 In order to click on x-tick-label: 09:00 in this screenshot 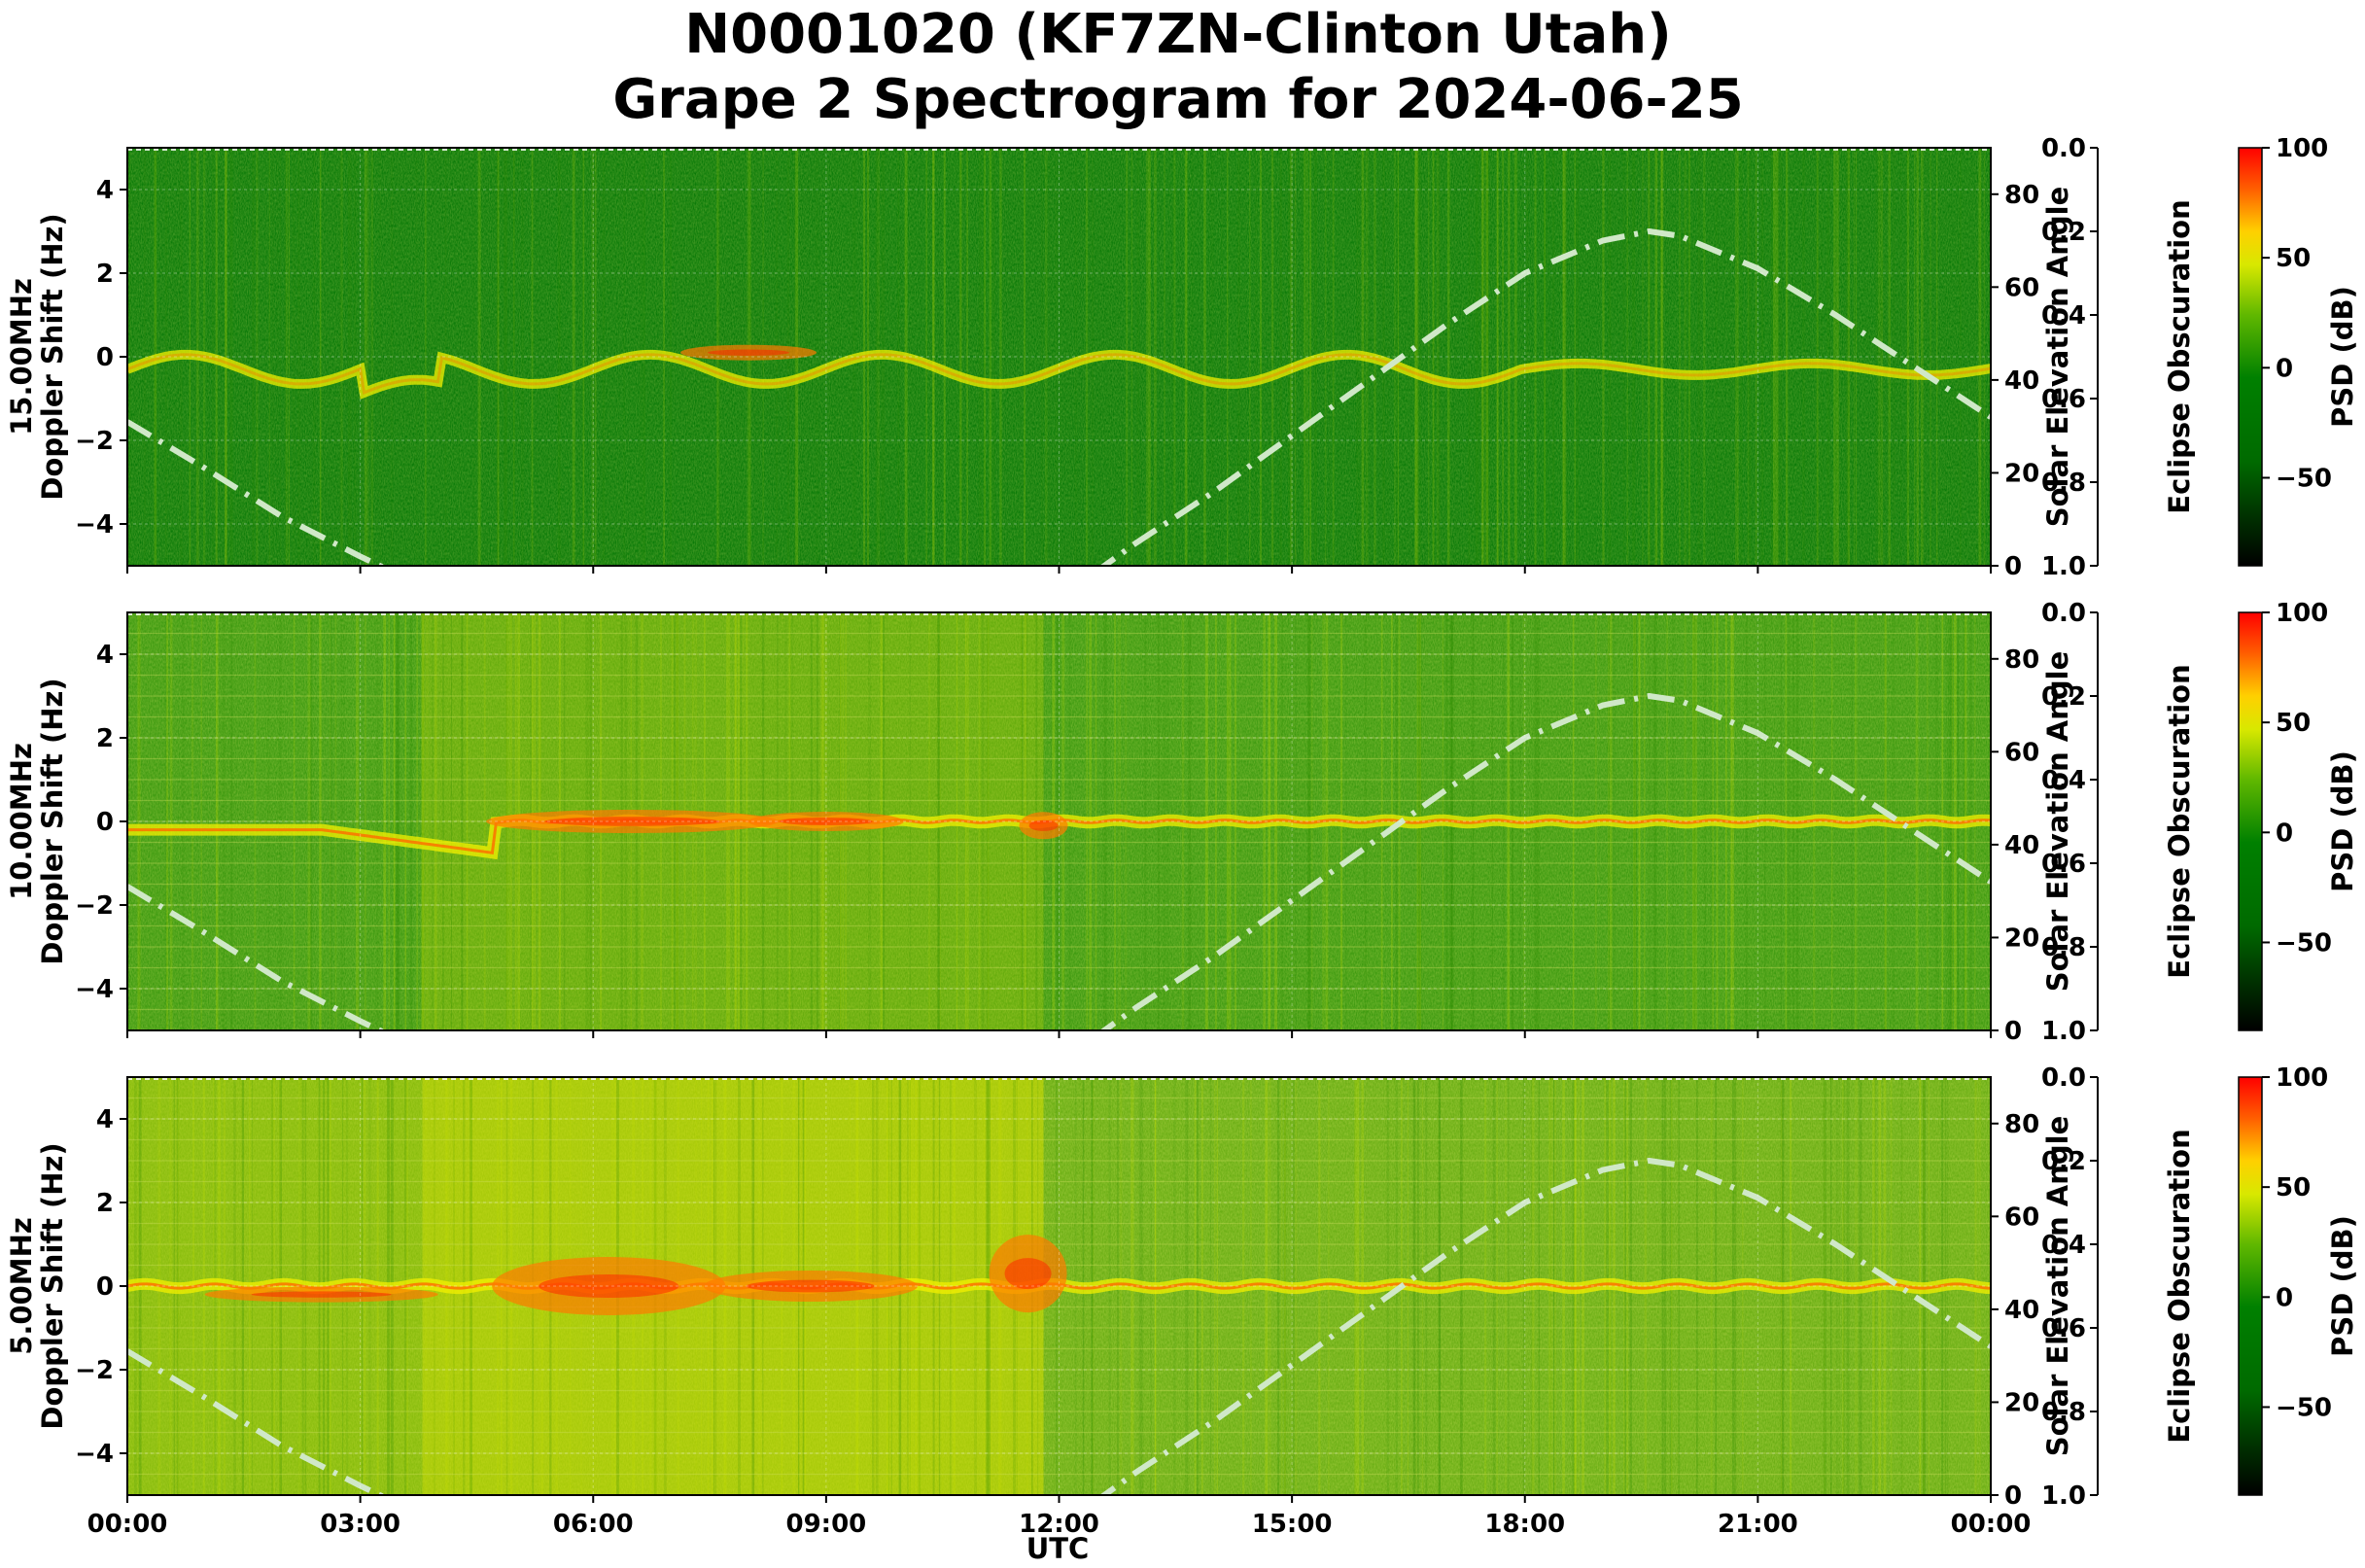, I will do `click(825, 1524)`.